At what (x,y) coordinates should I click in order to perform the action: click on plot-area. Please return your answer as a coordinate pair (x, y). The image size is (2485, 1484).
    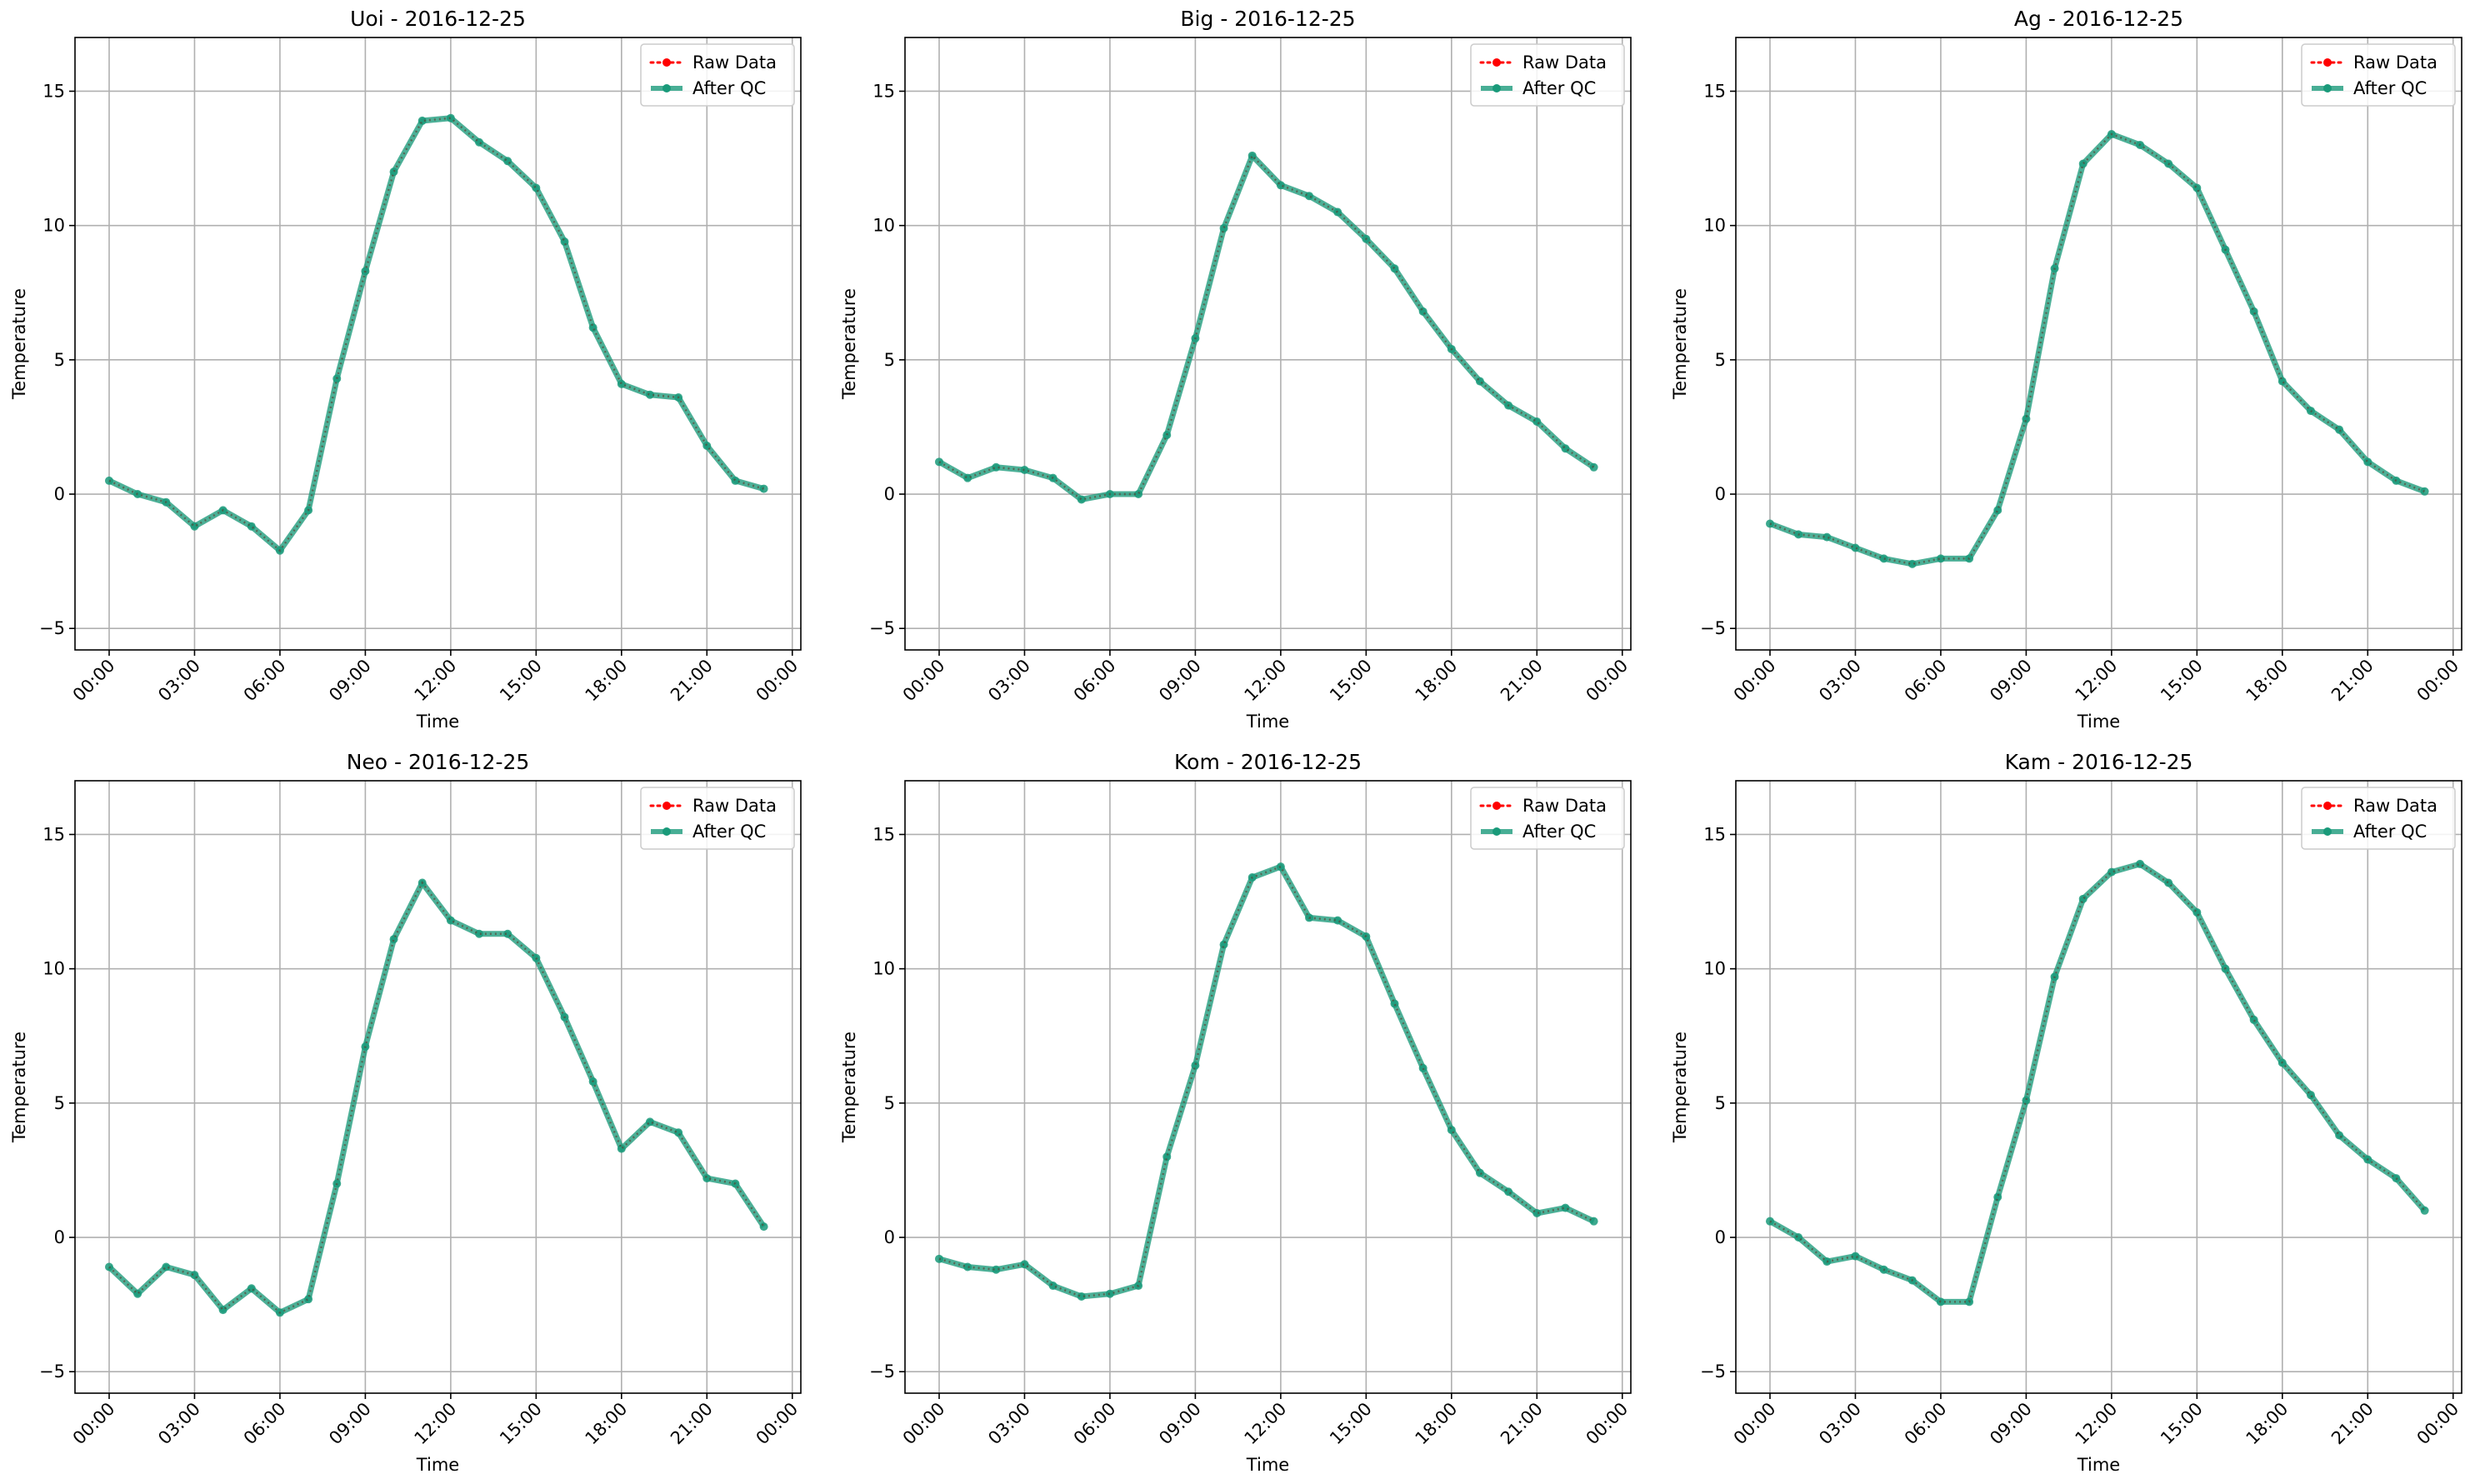
    Looking at the image, I should click on (438, 343).